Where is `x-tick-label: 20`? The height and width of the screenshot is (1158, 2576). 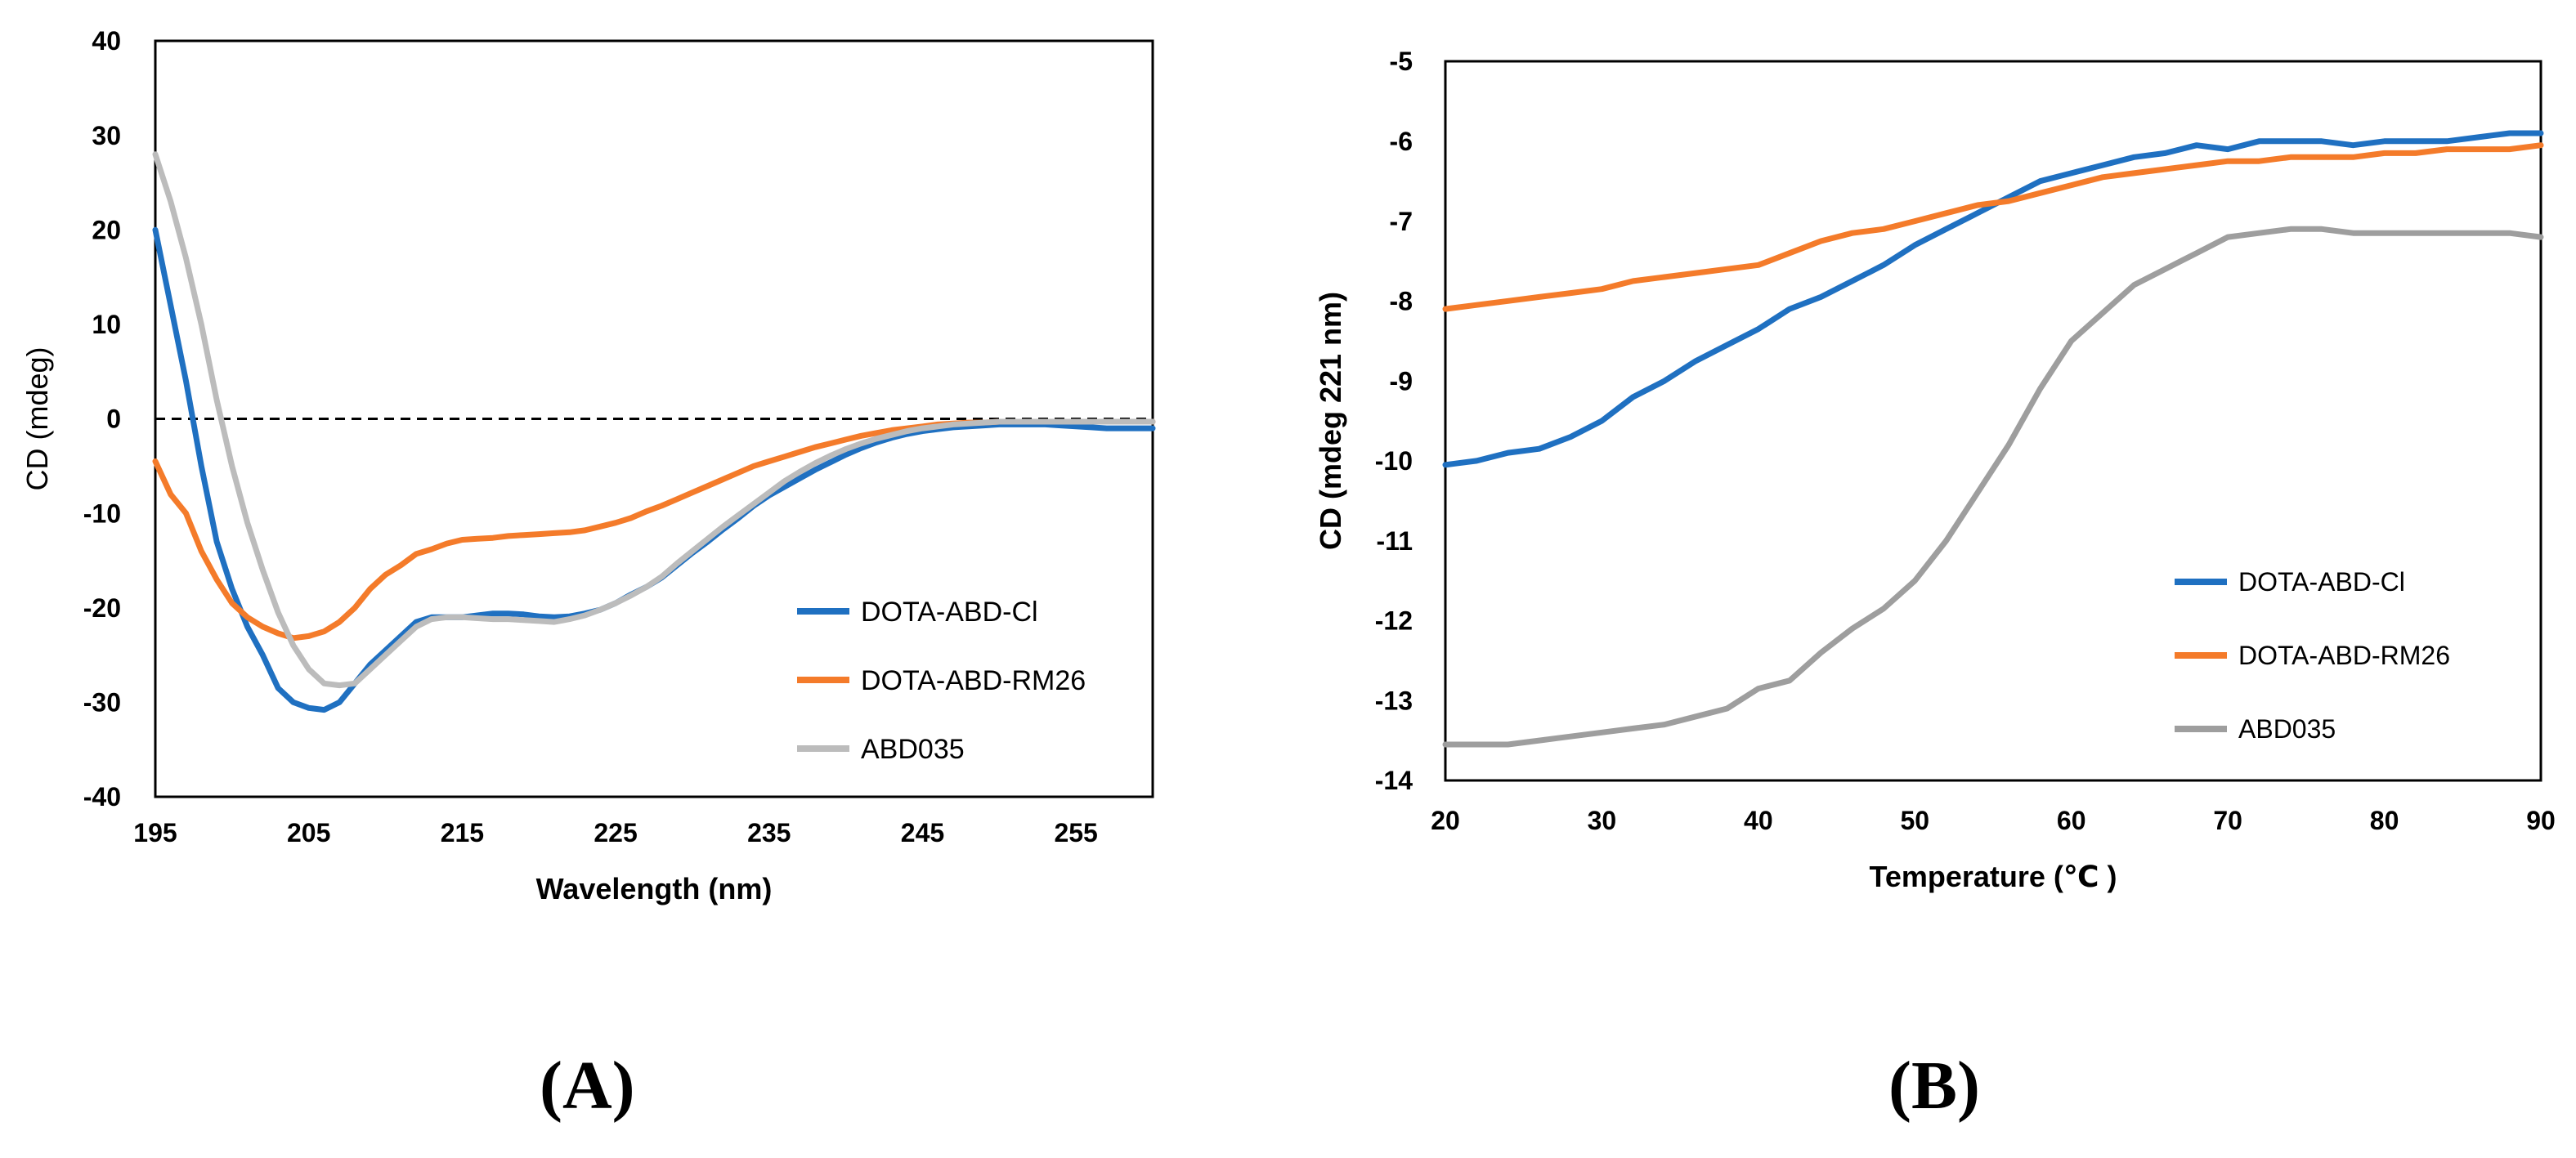
x-tick-label: 20 is located at coordinates (1446, 821).